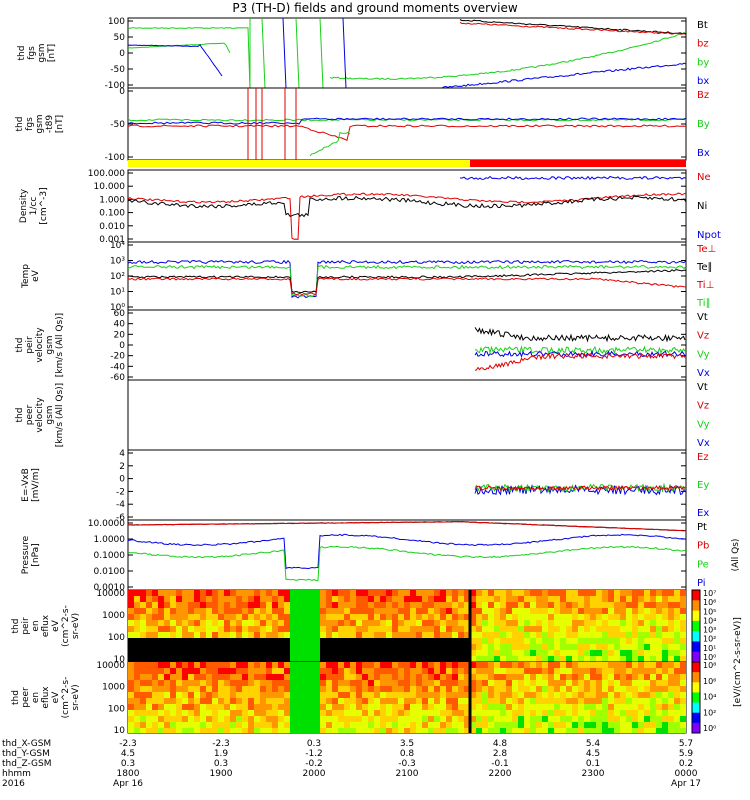  What do you see at coordinates (113, 688) in the screenshot?
I see `y-tick-label: 1000` at bounding box center [113, 688].